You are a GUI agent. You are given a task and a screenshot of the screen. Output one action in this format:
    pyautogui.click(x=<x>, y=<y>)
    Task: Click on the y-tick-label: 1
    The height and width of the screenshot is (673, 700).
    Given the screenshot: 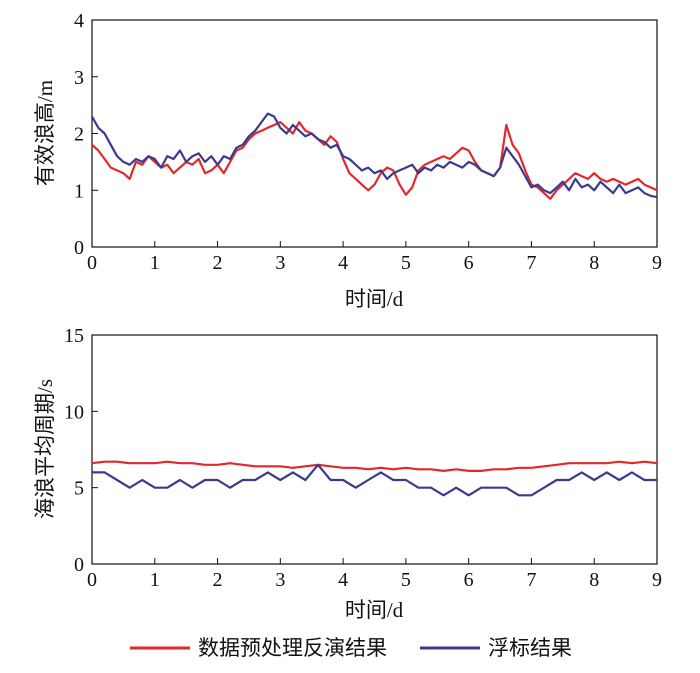 What is the action you would take?
    pyautogui.click(x=79, y=191)
    